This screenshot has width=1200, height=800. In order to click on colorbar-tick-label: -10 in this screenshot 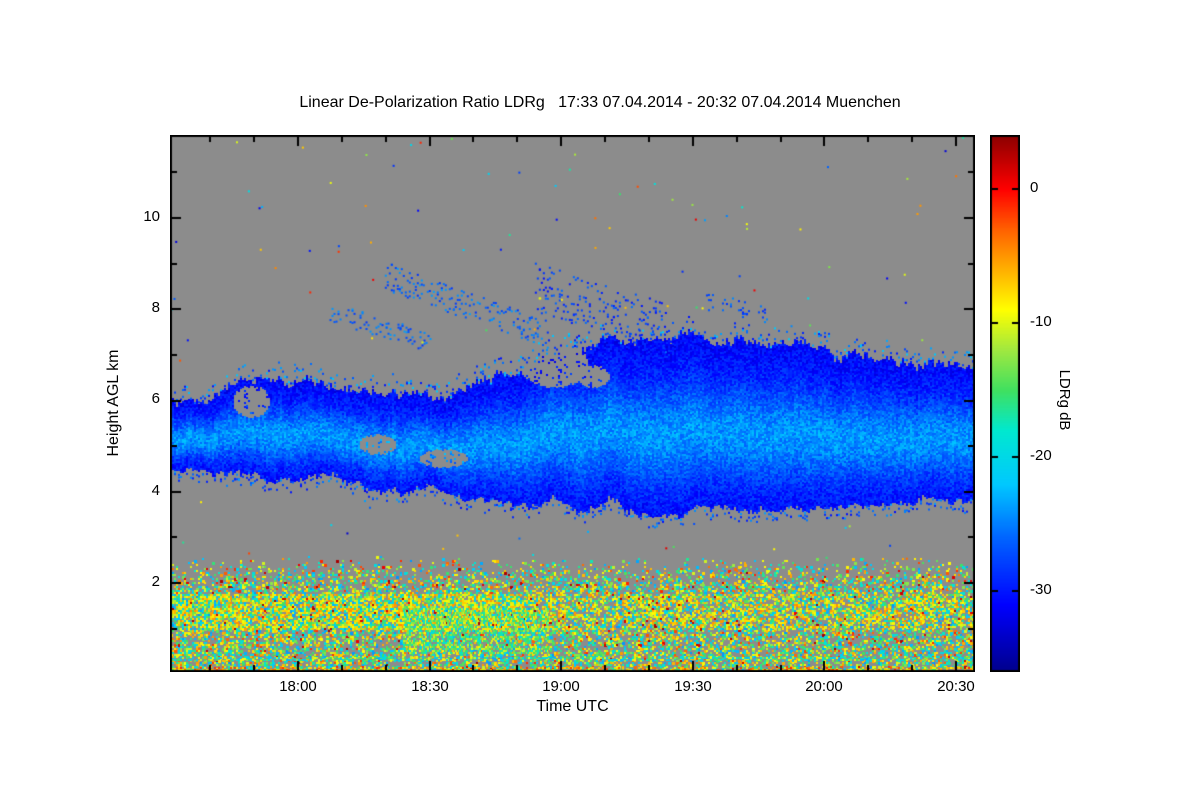, I will do `click(1041, 321)`.